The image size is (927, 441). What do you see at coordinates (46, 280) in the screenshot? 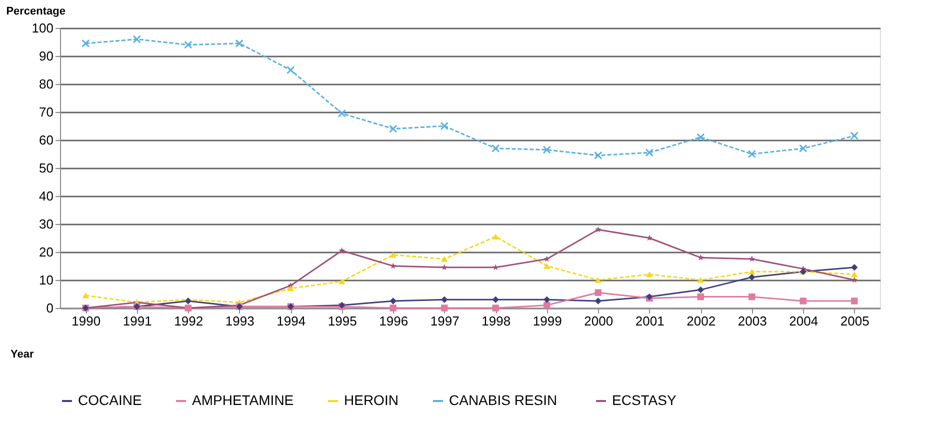
I see `y-tick-label: 10` at bounding box center [46, 280].